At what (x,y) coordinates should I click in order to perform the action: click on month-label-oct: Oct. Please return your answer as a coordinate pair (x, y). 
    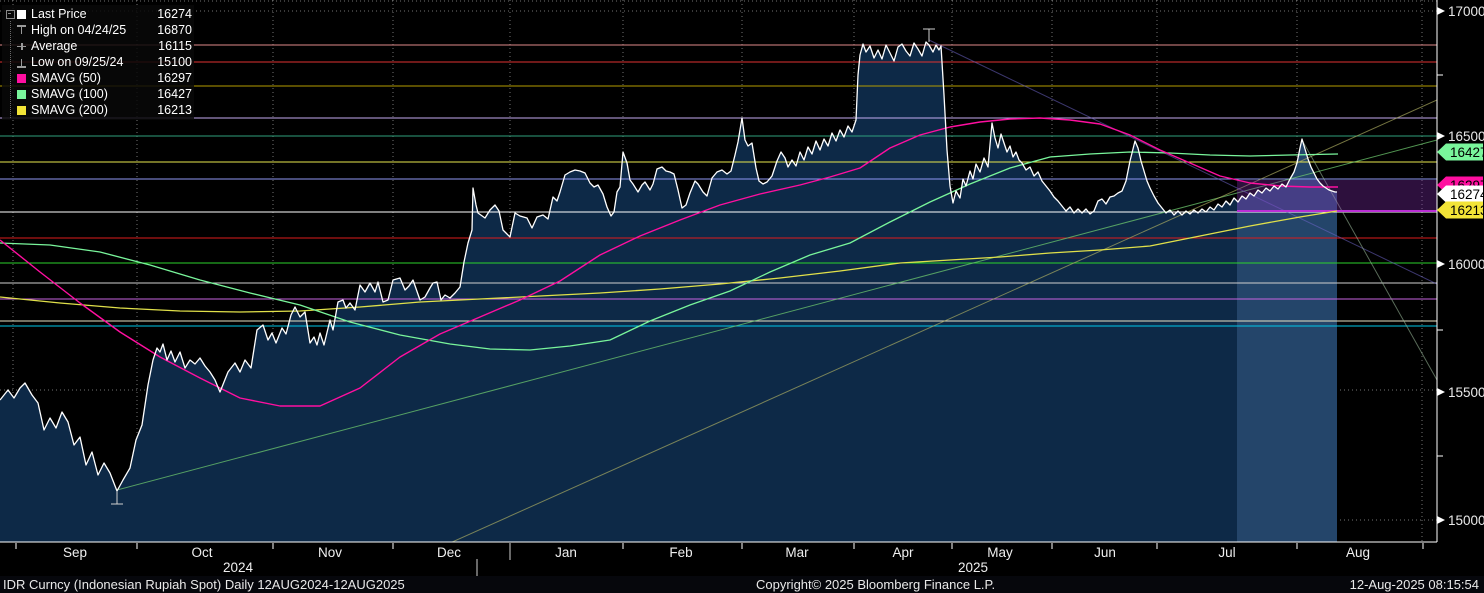
    Looking at the image, I should click on (201, 552).